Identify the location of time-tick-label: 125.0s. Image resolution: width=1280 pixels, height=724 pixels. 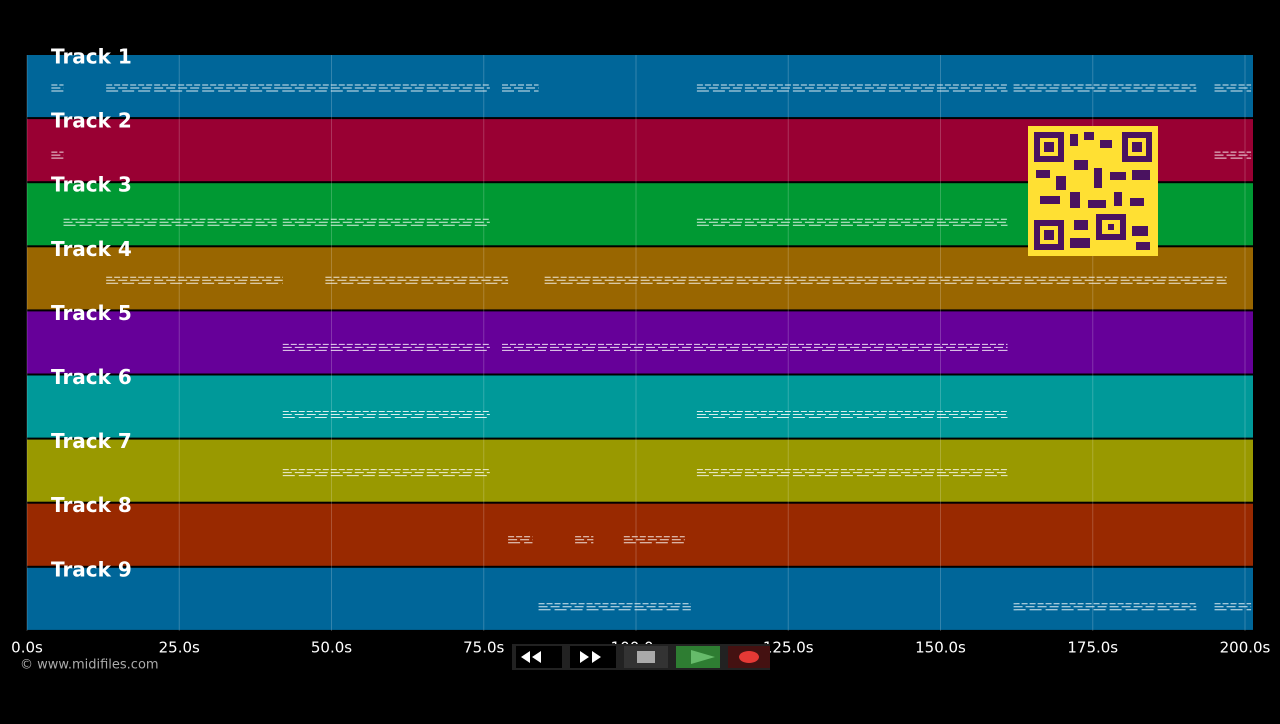
(788, 648).